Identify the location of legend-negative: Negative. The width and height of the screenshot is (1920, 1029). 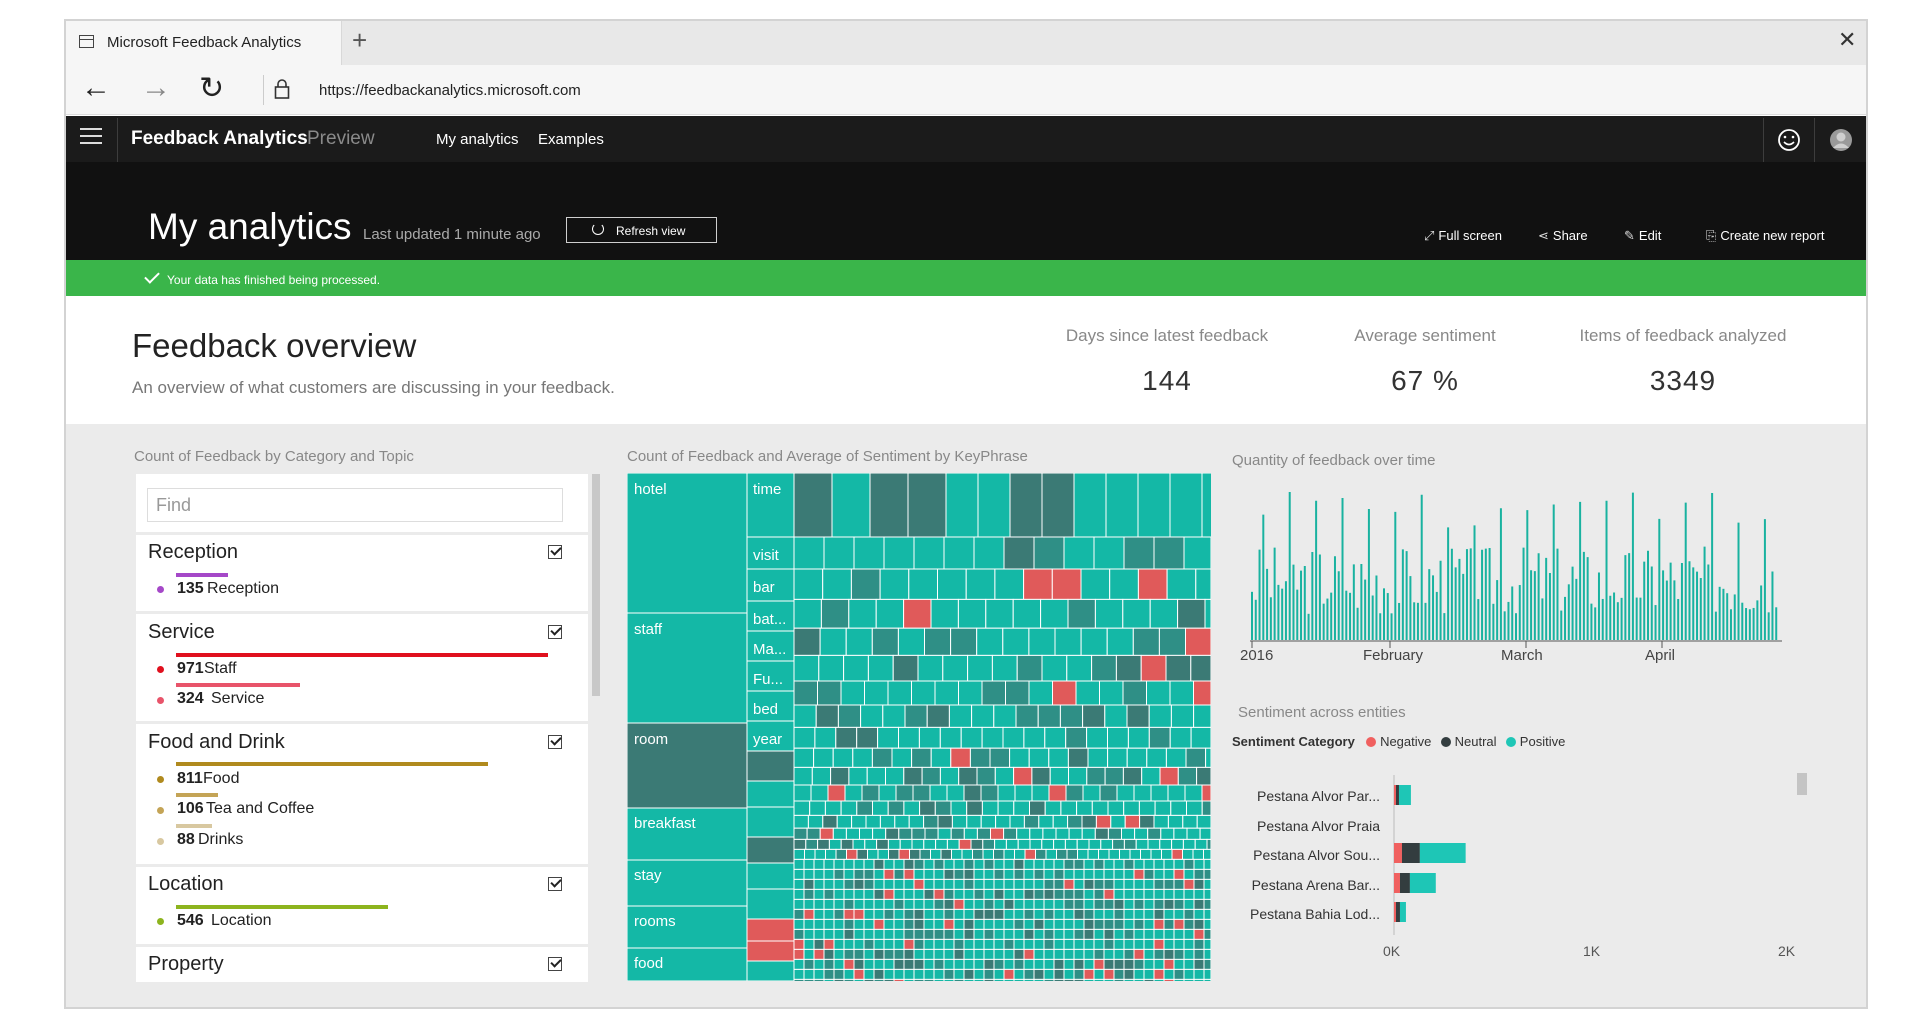
(1406, 741).